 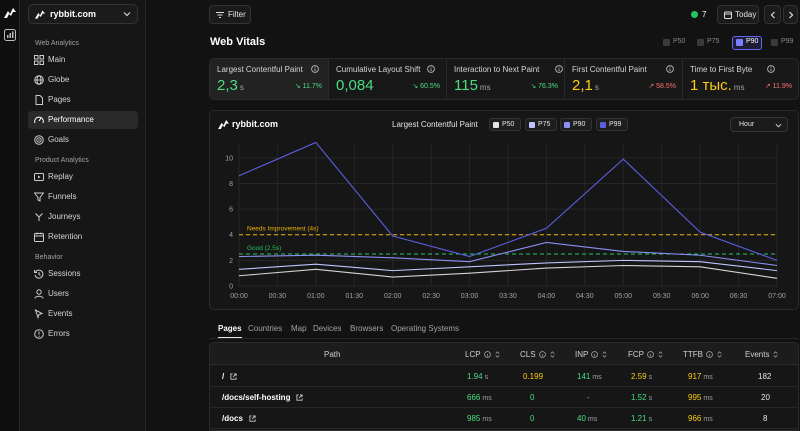 I want to click on filter-label: Filter, so click(x=237, y=14).